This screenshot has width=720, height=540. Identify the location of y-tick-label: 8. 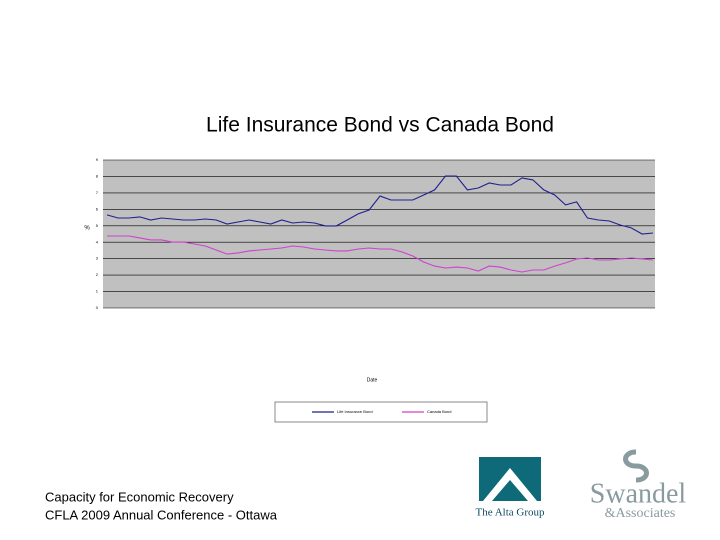
(97, 176).